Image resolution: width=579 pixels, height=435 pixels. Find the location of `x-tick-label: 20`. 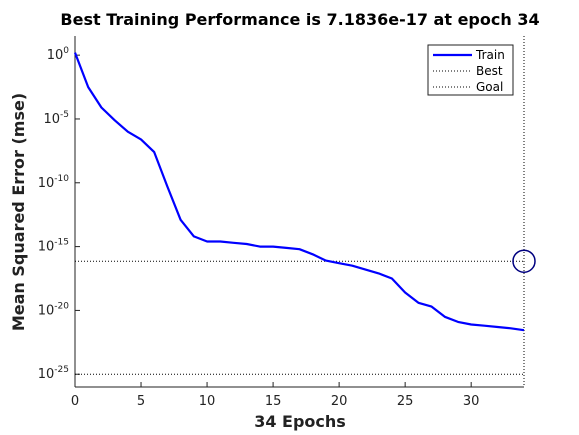

x-tick-label: 20 is located at coordinates (339, 401).